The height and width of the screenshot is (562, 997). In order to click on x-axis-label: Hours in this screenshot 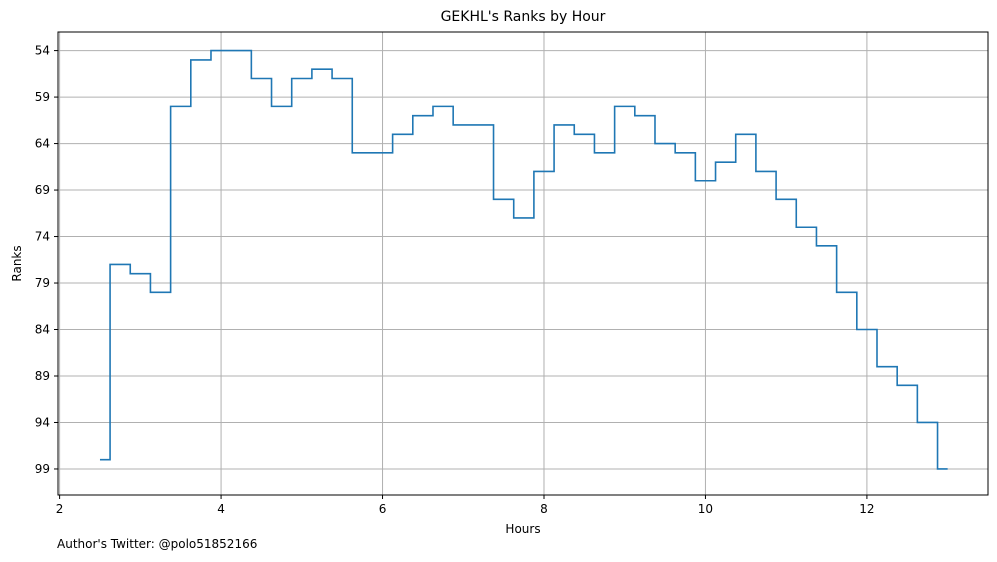, I will do `click(522, 529)`.